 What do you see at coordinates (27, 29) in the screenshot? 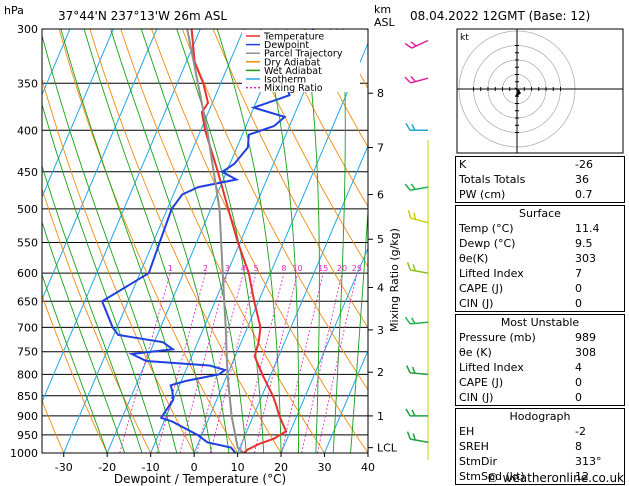
I see `pressure-tick-label: 300` at bounding box center [27, 29].